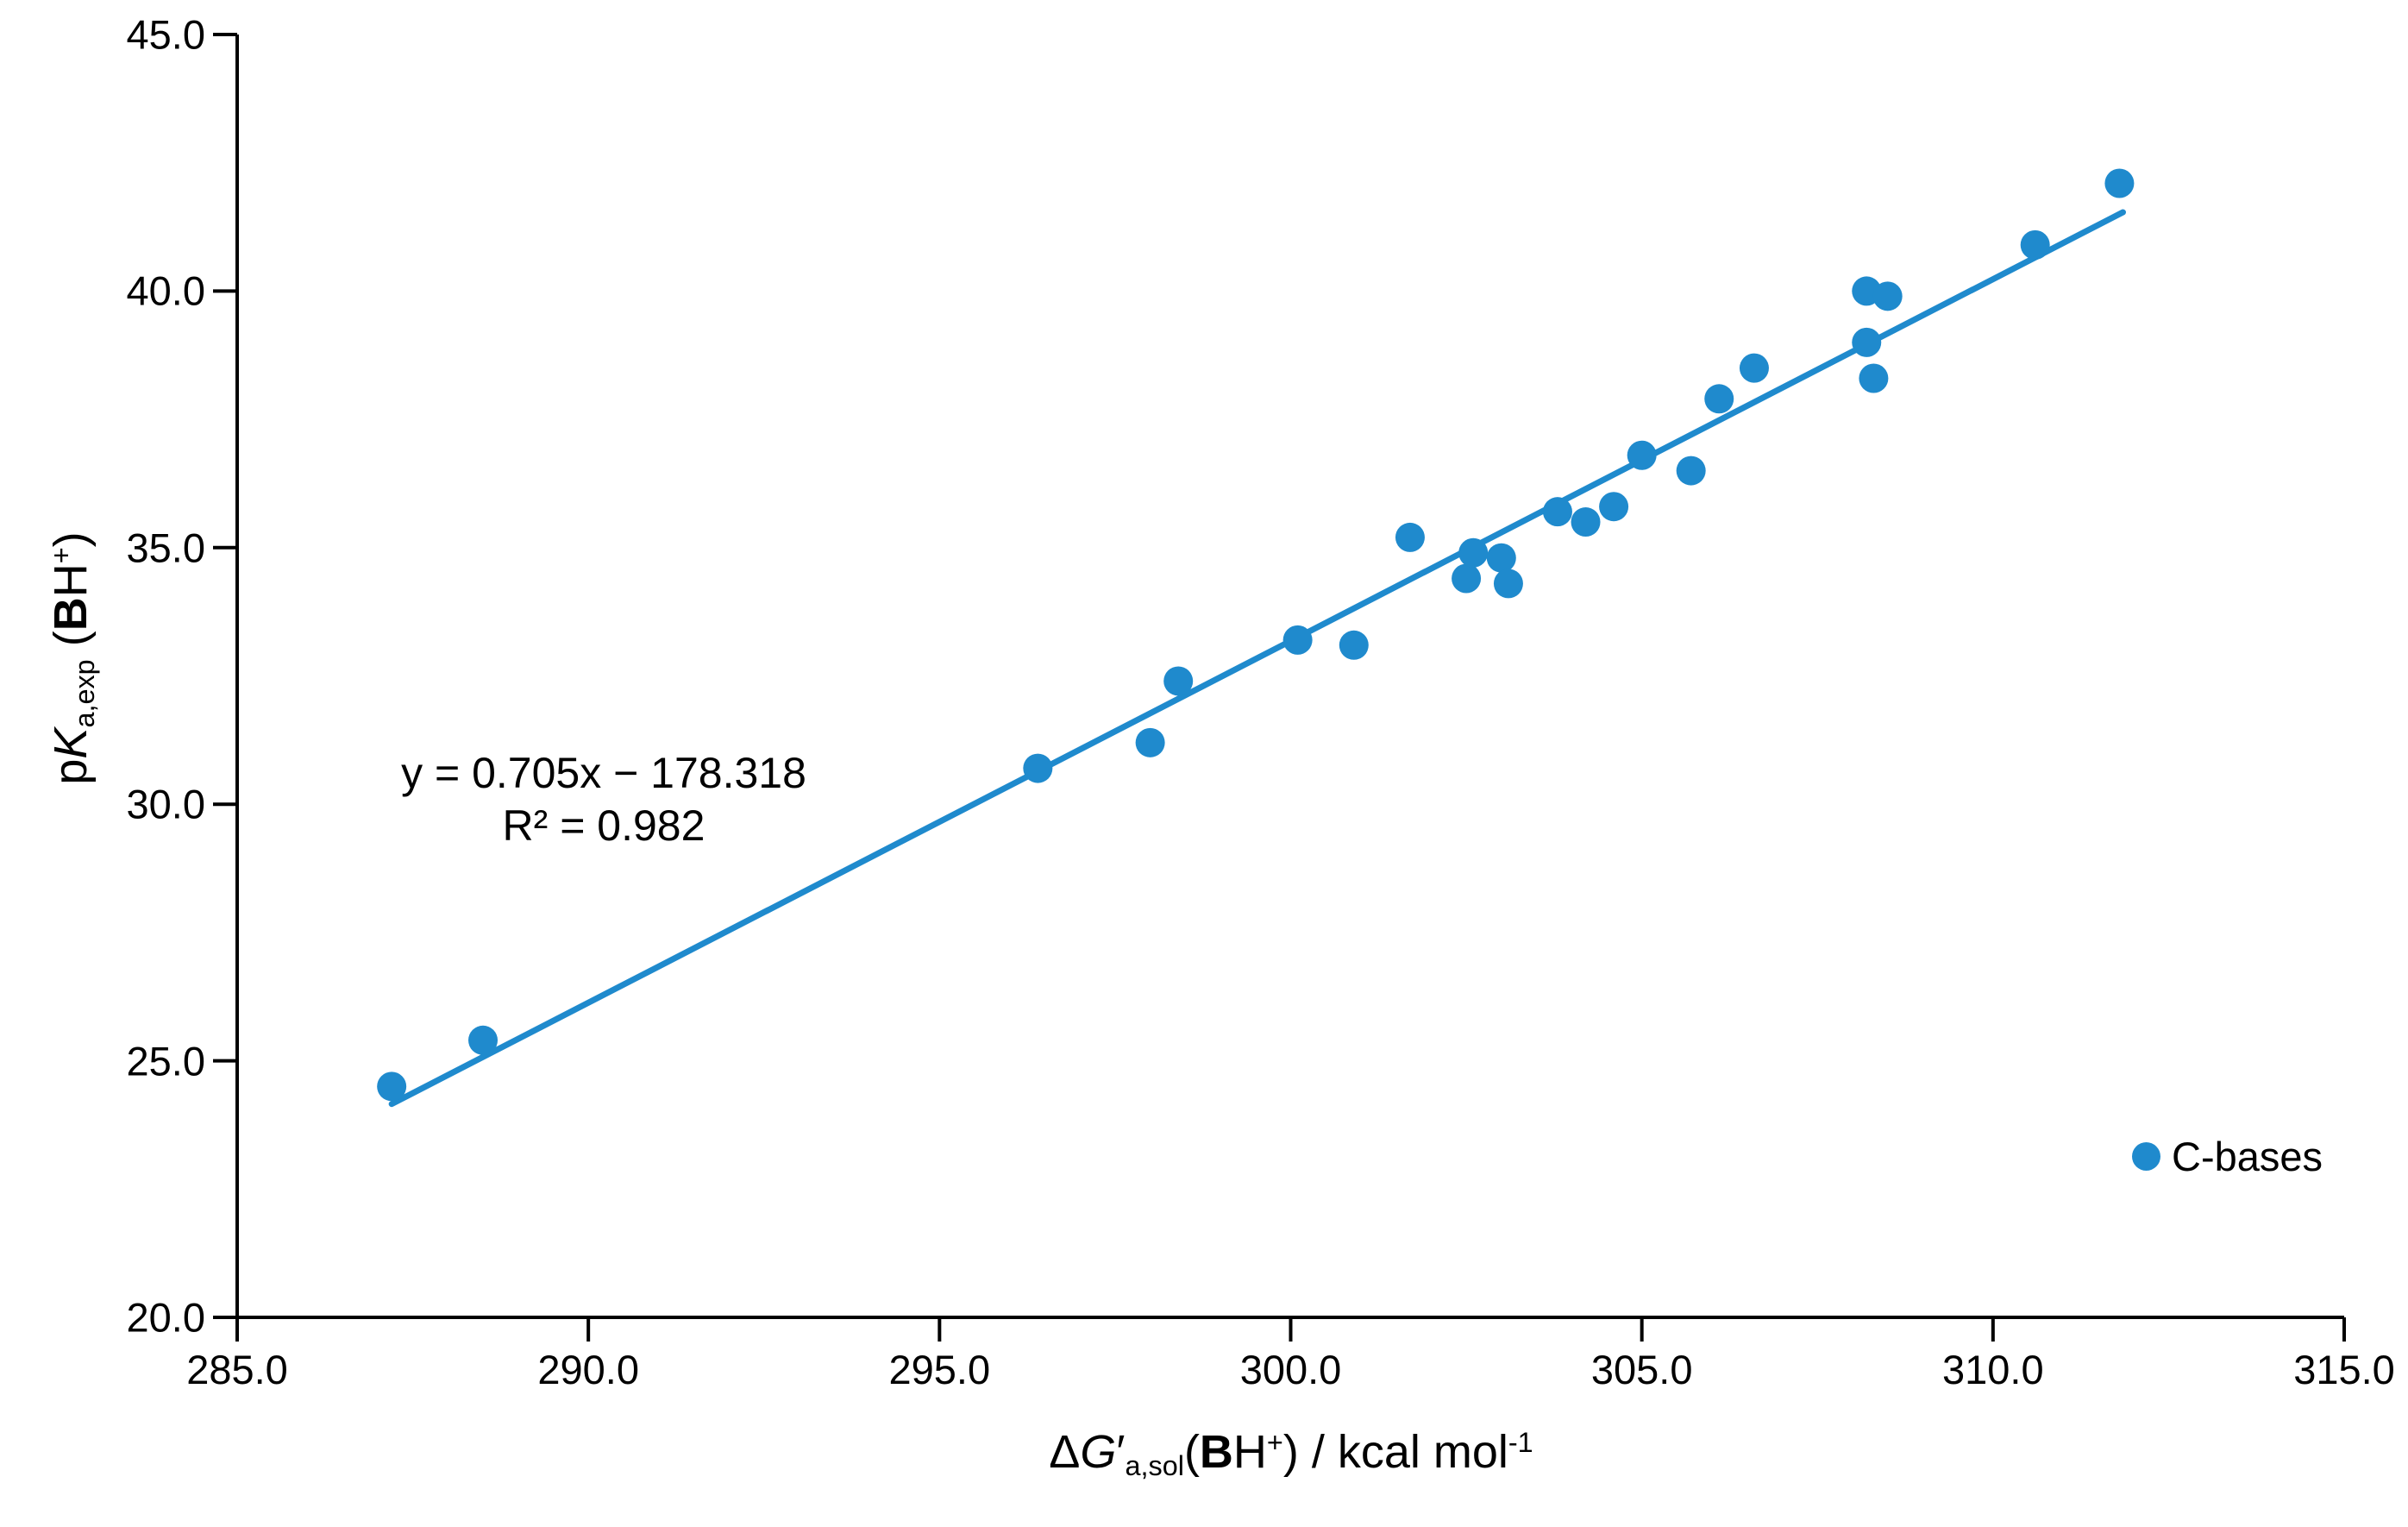  What do you see at coordinates (588, 1369) in the screenshot?
I see `x-tick-label: 290.0` at bounding box center [588, 1369].